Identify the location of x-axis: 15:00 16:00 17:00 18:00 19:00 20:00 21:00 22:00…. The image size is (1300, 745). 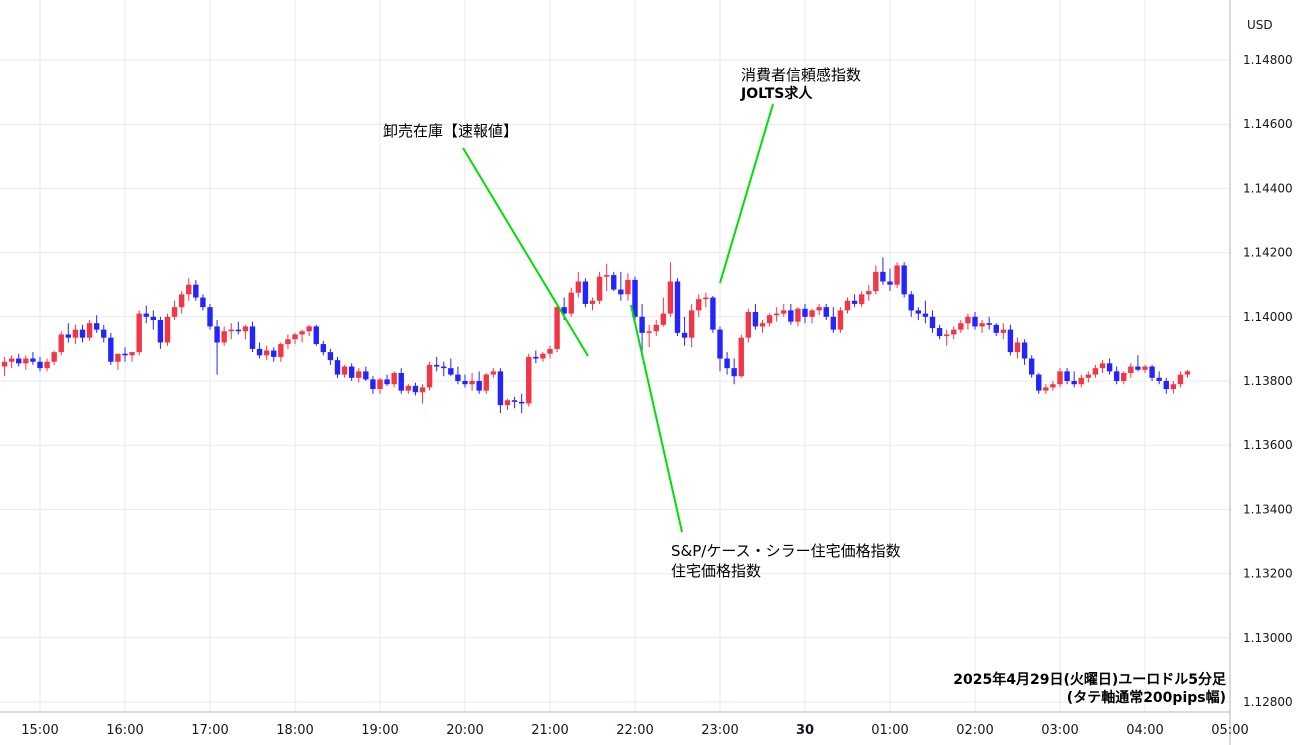
(624, 724).